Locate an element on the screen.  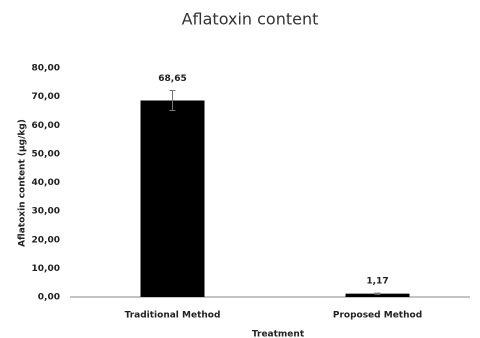
chart-title: Aflatoxin content is located at coordinates (250, 19).